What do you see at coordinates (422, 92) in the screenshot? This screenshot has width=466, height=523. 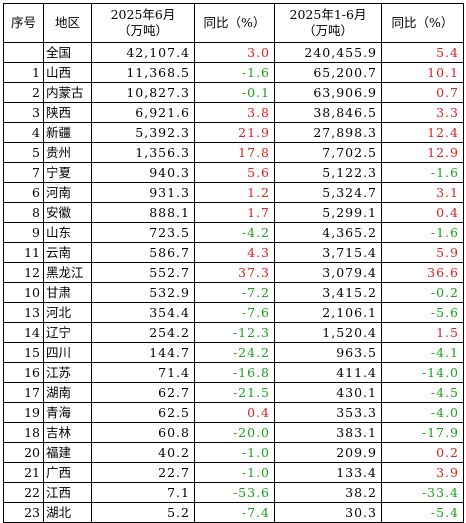 I see `row-ytd-yoy: 0.7` at bounding box center [422, 92].